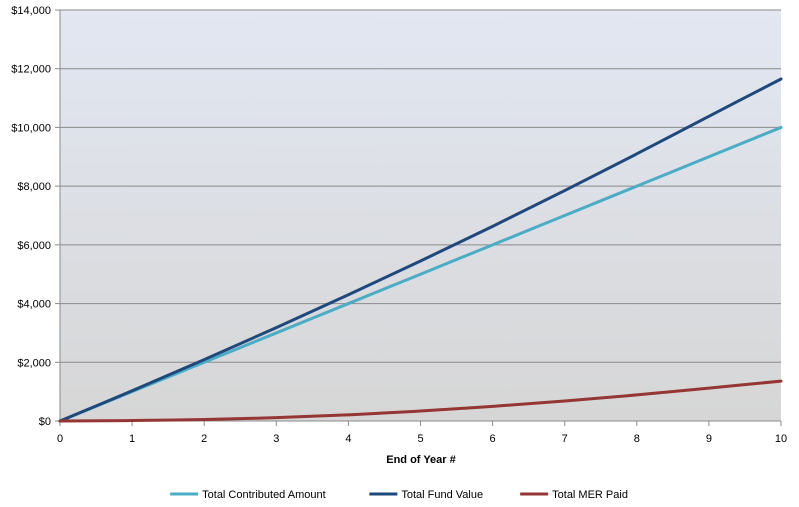 The image size is (799, 507). I want to click on legend-item-total-mer-paid: Total MER Paid, so click(574, 495).